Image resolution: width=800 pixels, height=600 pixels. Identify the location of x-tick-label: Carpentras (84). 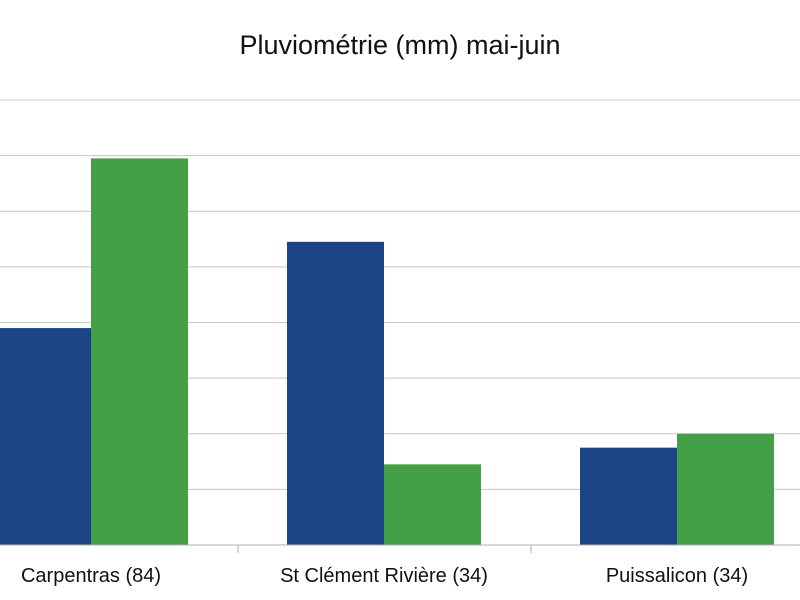
(91, 576).